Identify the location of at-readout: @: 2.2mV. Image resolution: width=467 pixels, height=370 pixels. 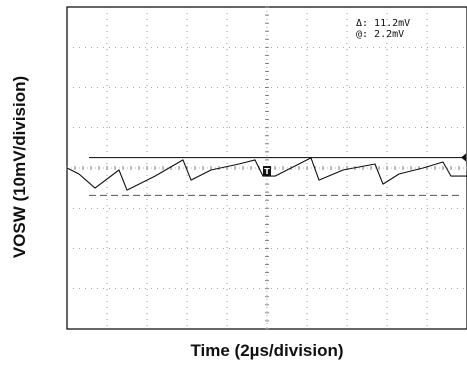
(380, 34).